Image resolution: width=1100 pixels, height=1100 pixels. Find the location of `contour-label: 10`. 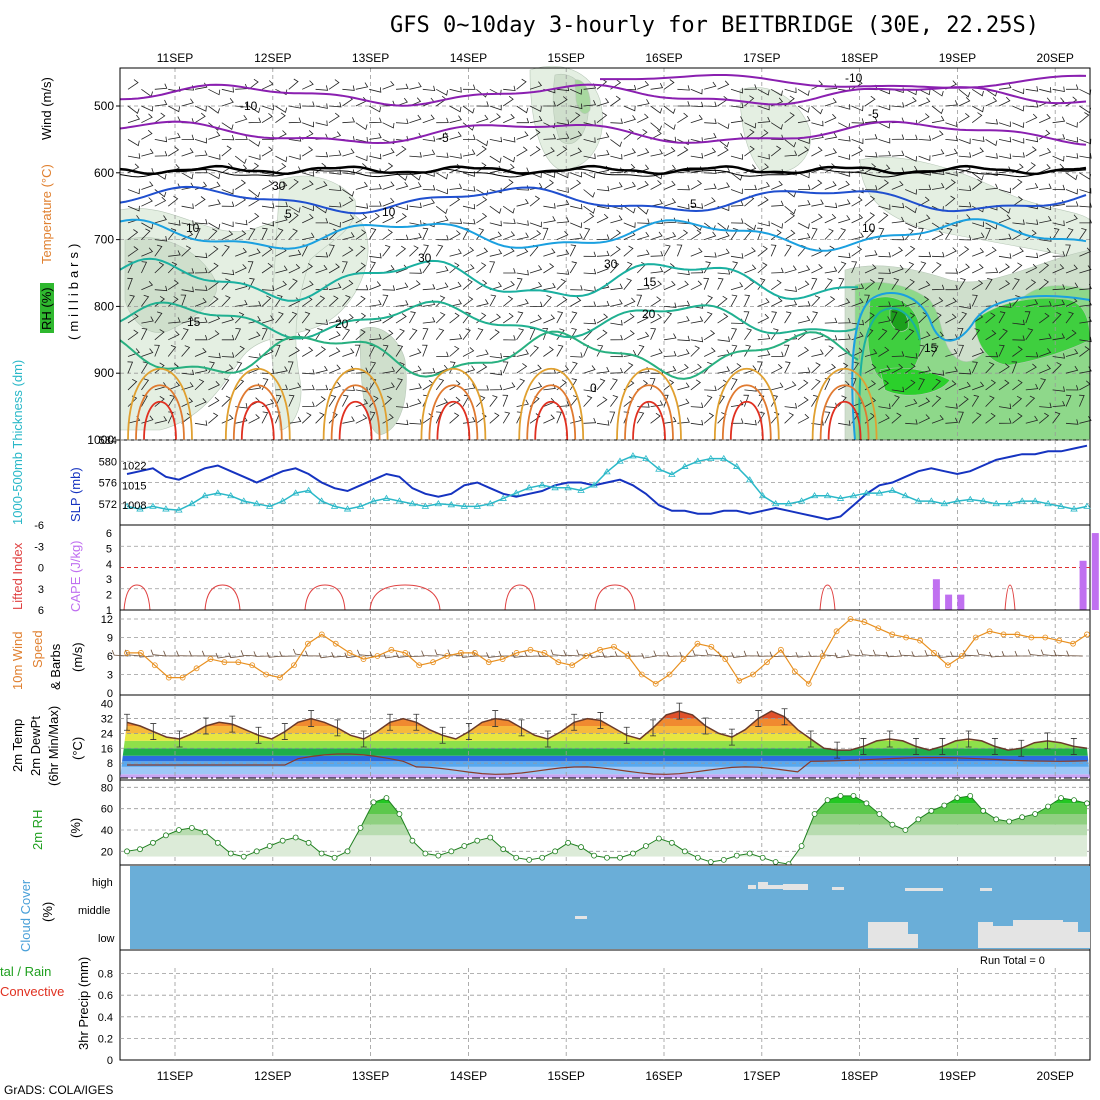

contour-label: 10 is located at coordinates (193, 228).